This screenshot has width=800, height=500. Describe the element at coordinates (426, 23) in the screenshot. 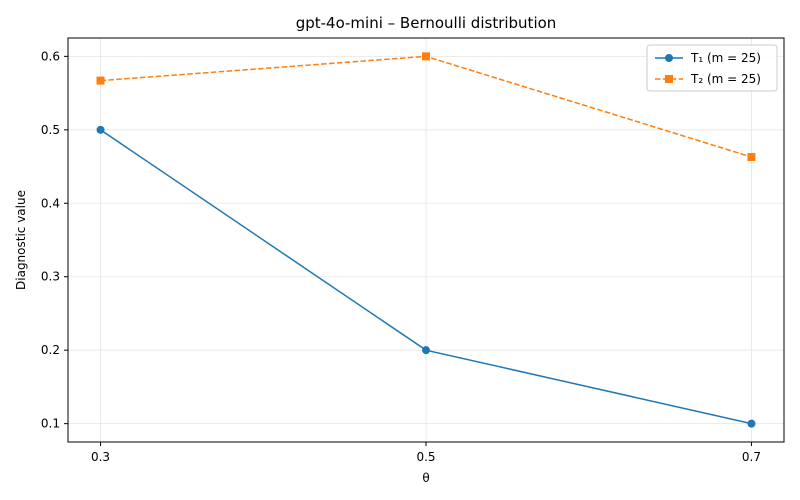

I see `chart-title: gpt-4o-mini – Bernoulli distribution` at that location.